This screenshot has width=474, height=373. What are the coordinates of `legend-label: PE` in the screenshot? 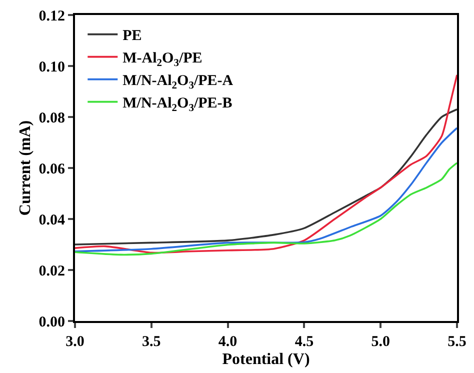 It's located at (132, 36).